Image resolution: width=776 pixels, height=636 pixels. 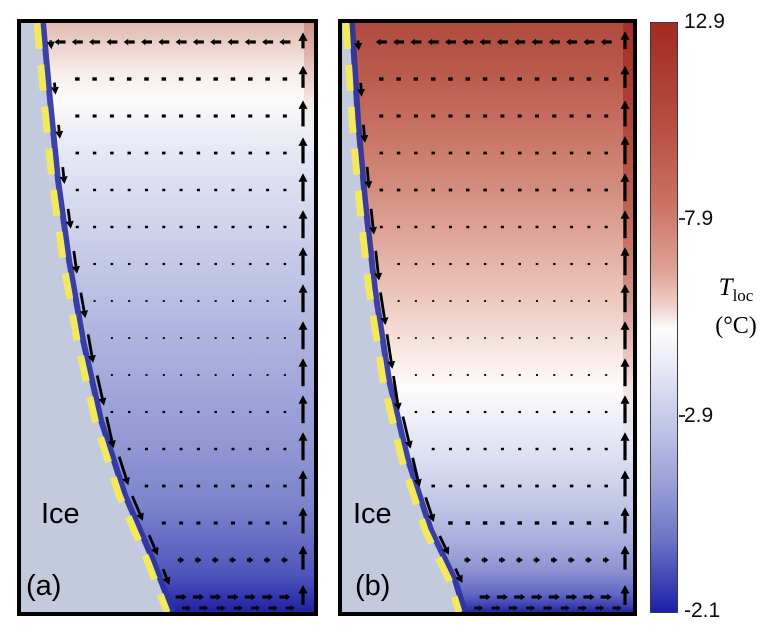 I want to click on meltwater-layer, so click(x=408, y=317).